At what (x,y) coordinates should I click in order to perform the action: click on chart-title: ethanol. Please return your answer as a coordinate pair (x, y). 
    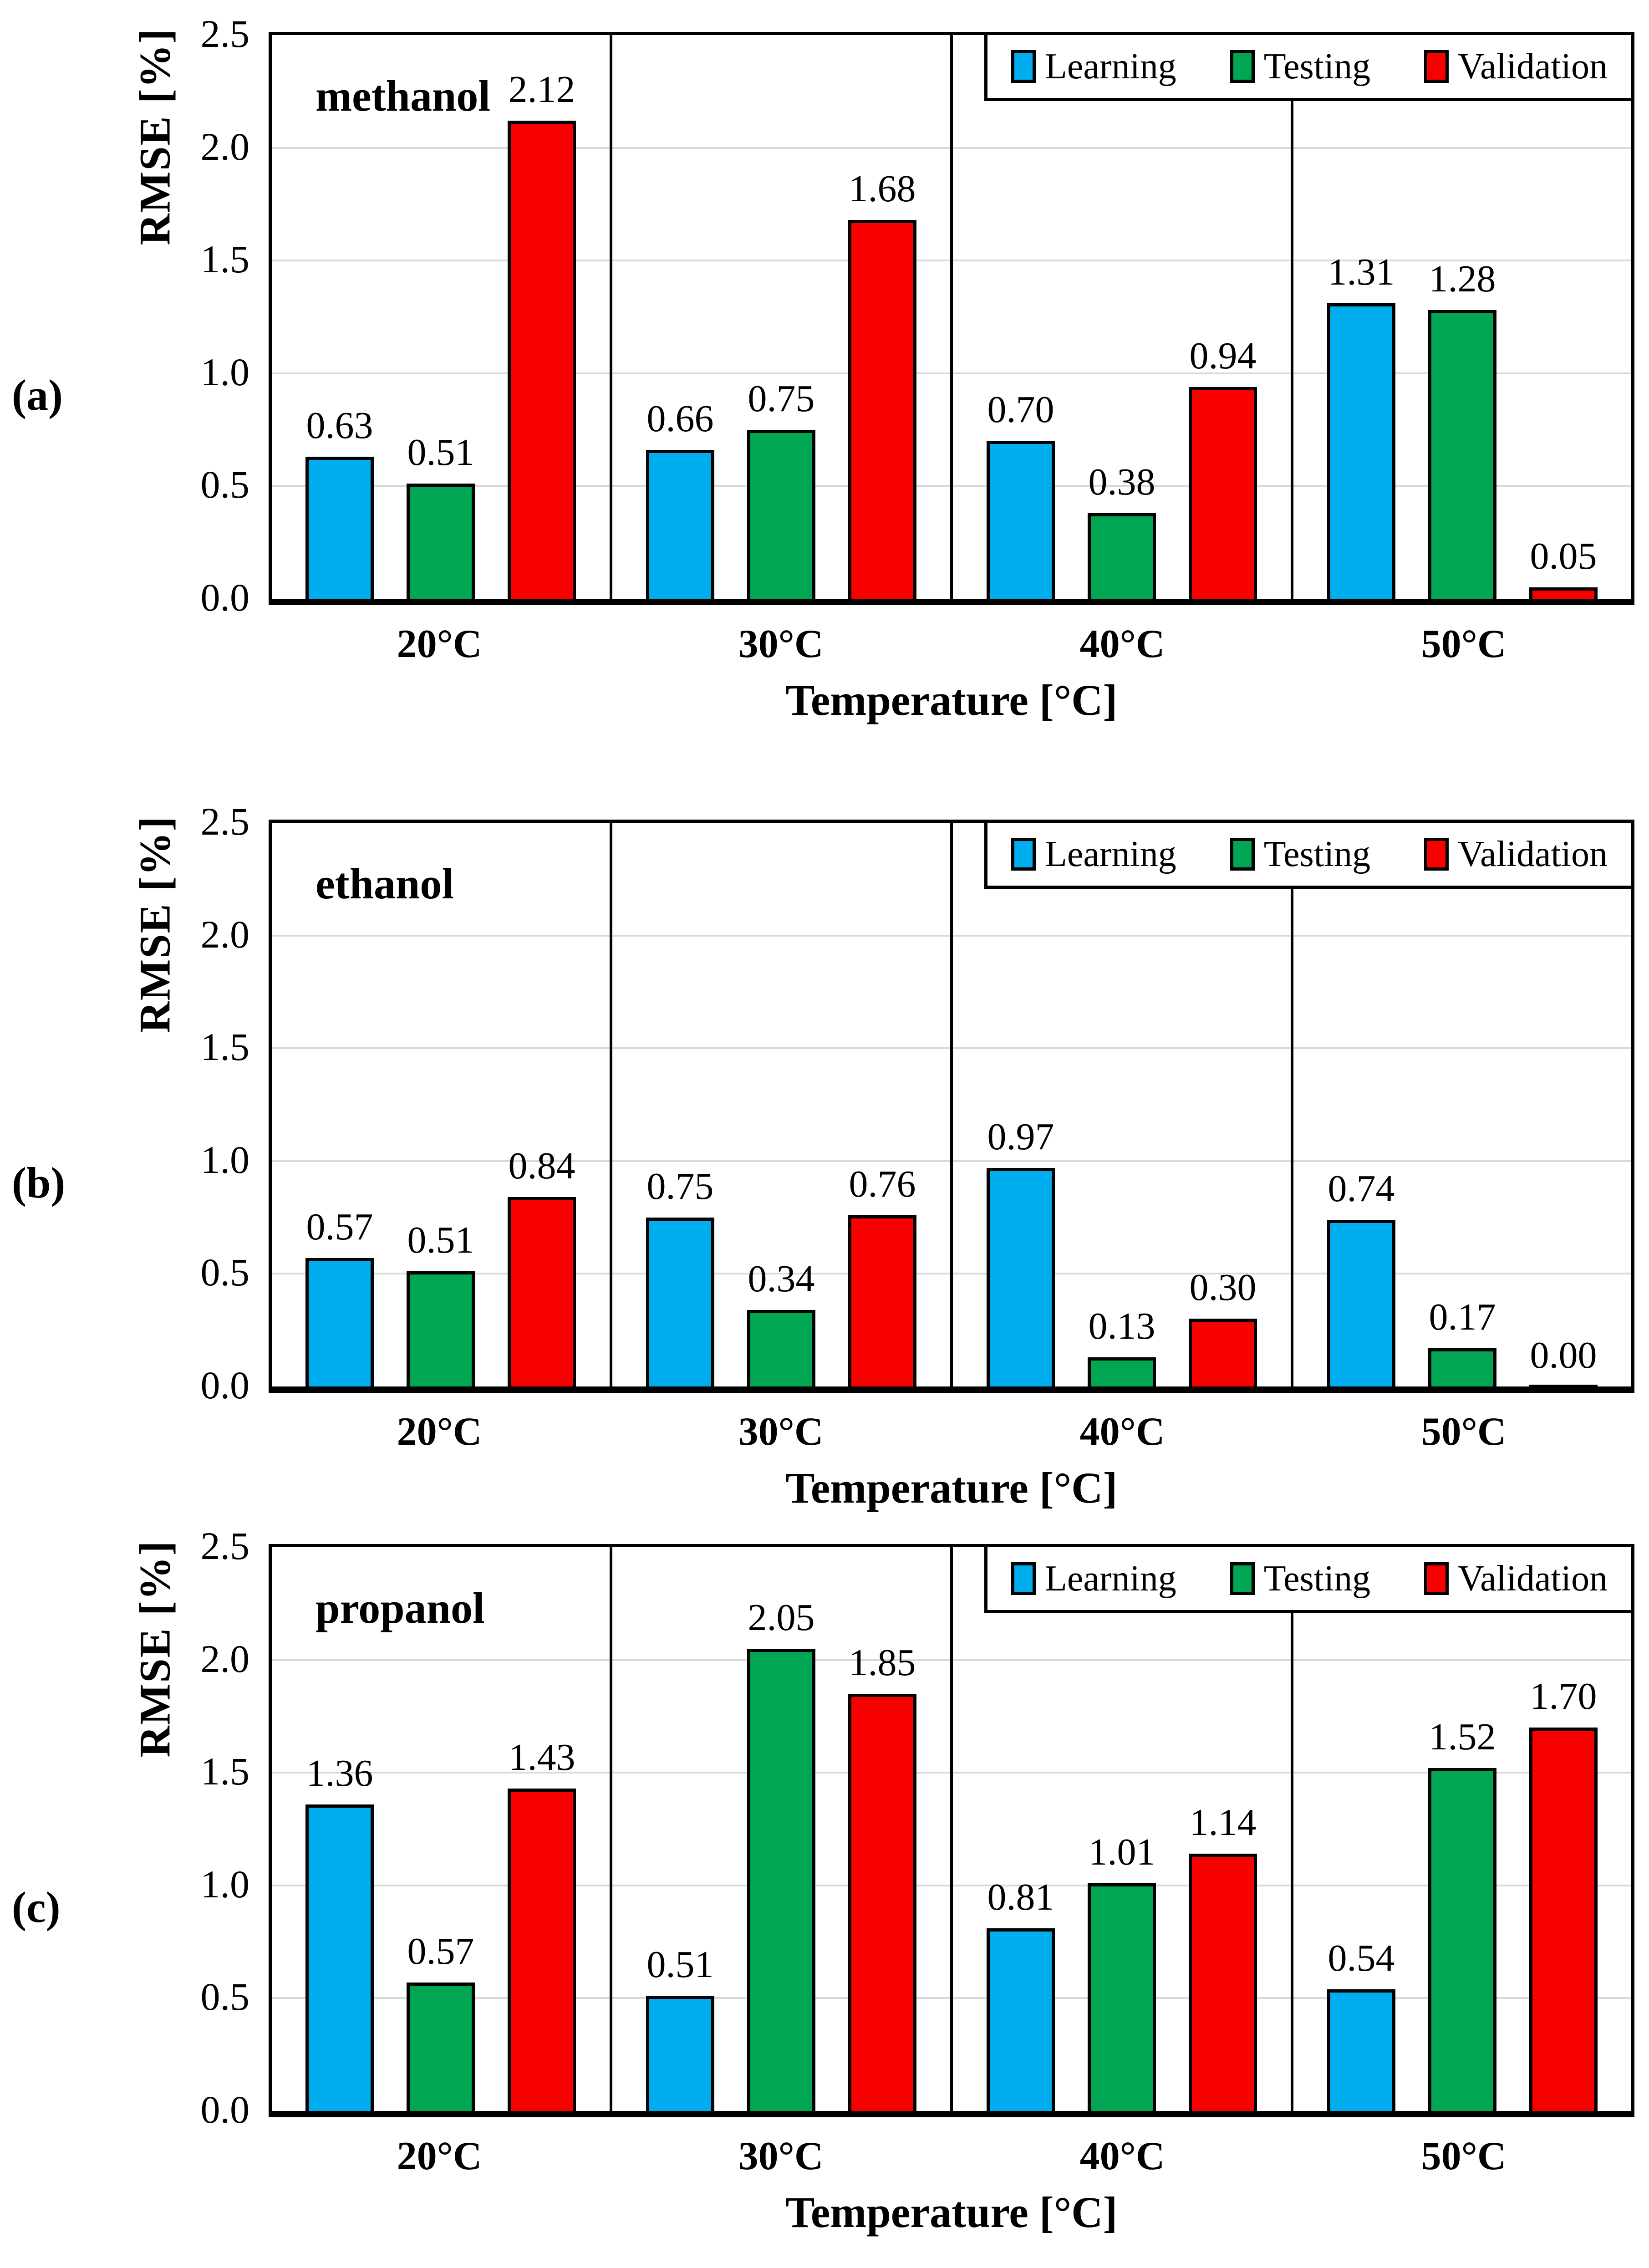
    Looking at the image, I should click on (385, 883).